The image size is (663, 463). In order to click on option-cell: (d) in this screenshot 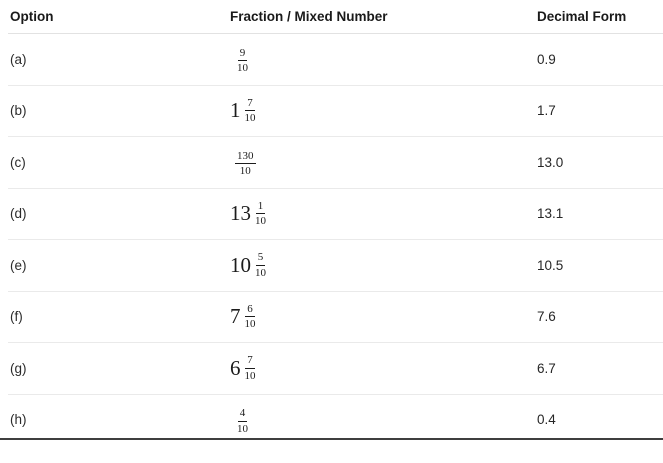, I will do `click(18, 214)`.